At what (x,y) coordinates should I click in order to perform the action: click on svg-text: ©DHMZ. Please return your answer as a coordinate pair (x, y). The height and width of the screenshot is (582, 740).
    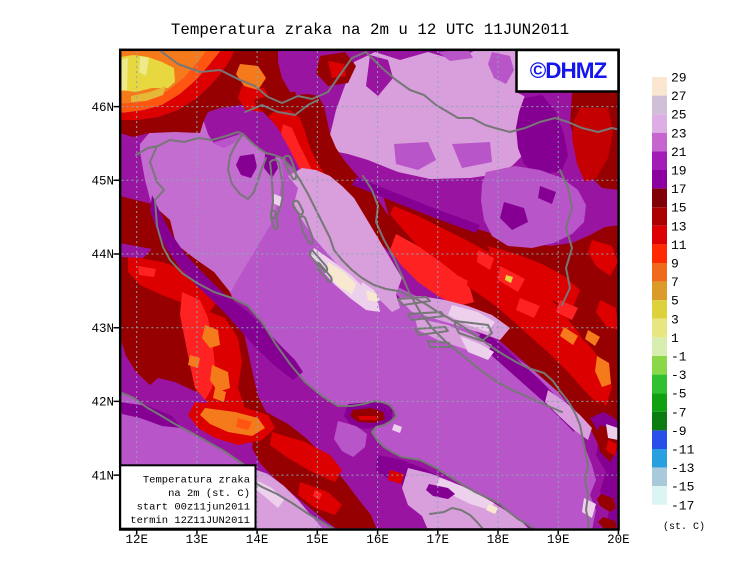
    Looking at the image, I should click on (569, 70).